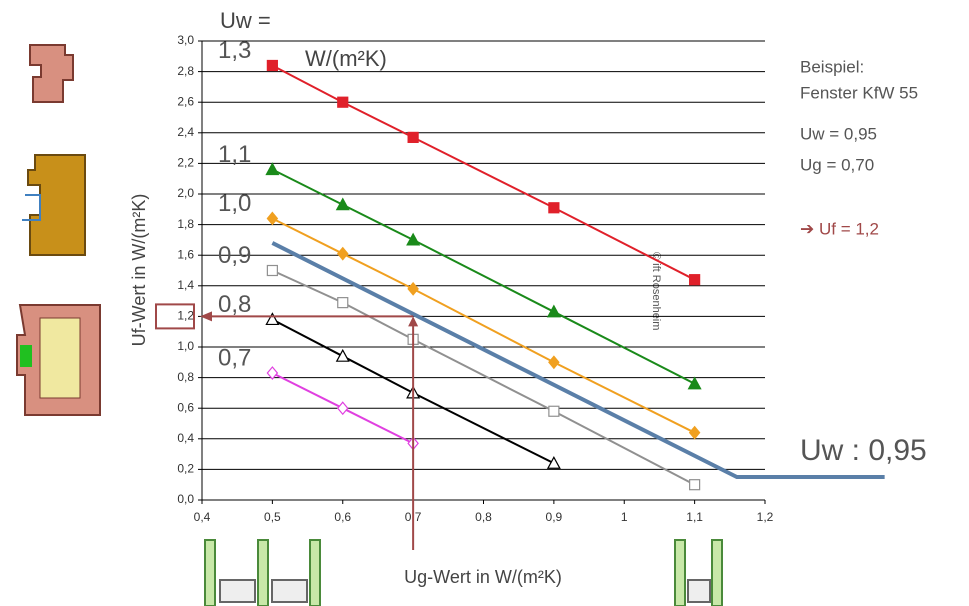 The height and width of the screenshot is (606, 969). What do you see at coordinates (185, 316) in the screenshot?
I see `y-tick-label: 1,2` at bounding box center [185, 316].